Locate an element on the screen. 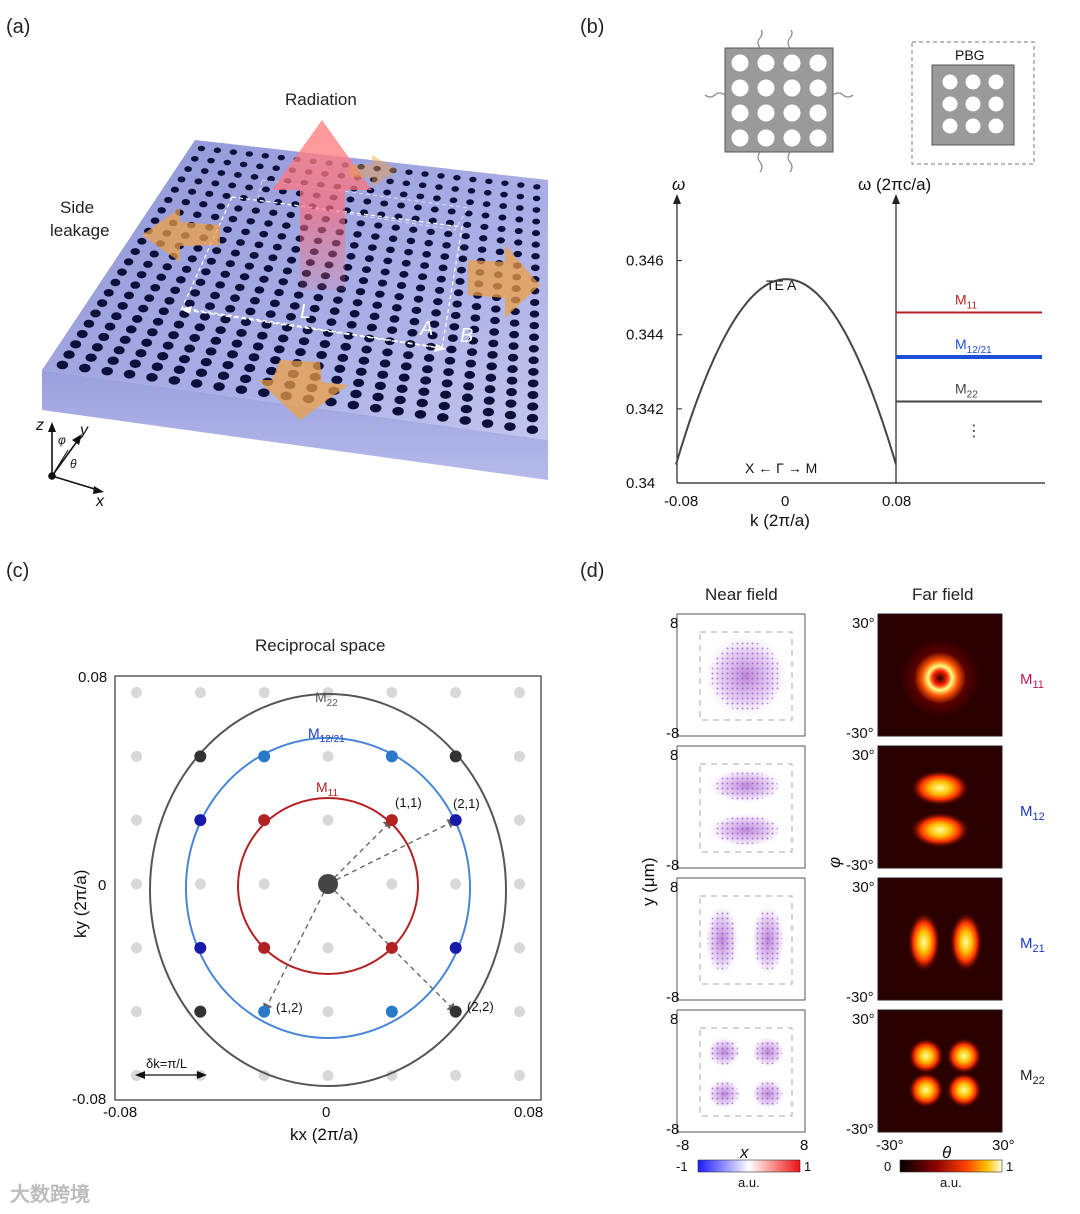 The image size is (1080, 1214). m11-circle-label: M11 is located at coordinates (327, 789).